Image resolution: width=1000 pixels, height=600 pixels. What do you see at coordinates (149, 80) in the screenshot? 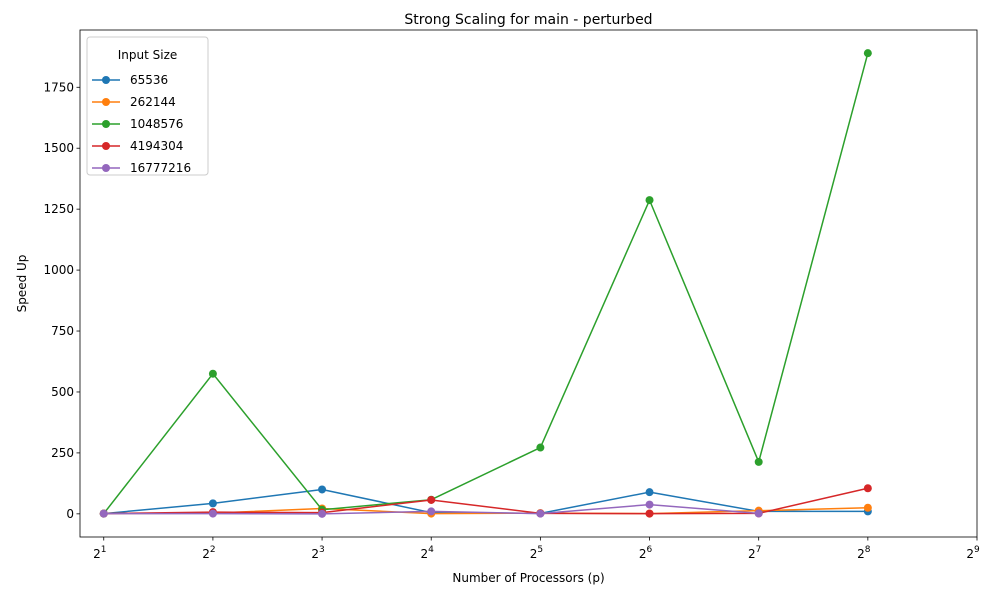
I see `legend-label: 65536` at bounding box center [149, 80].